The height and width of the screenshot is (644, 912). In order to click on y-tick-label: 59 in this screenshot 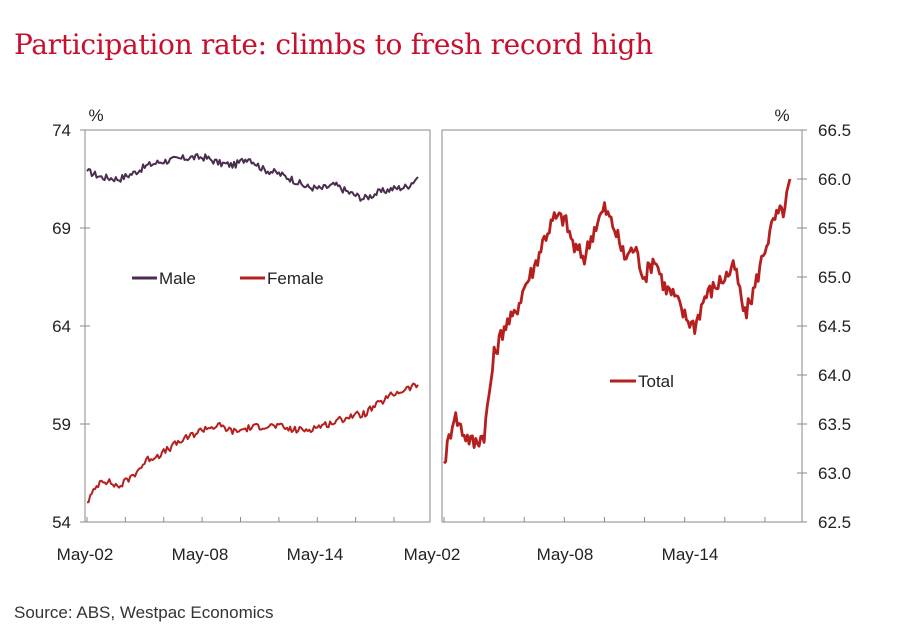, I will do `click(61, 424)`.